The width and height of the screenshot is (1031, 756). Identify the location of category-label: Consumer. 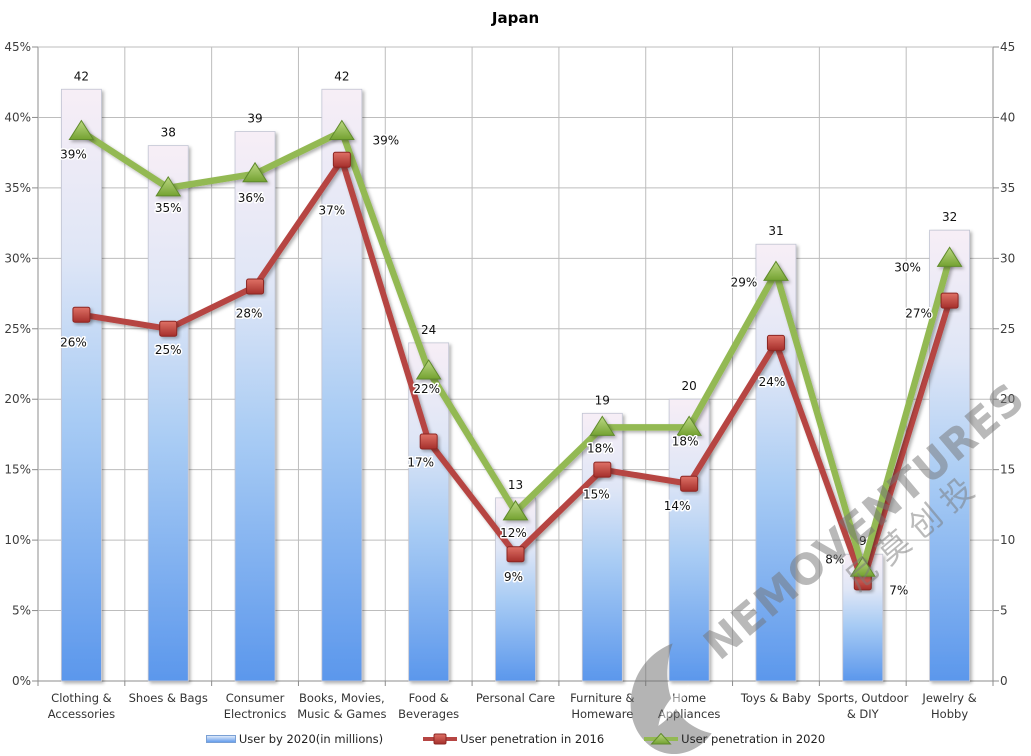
(255, 698).